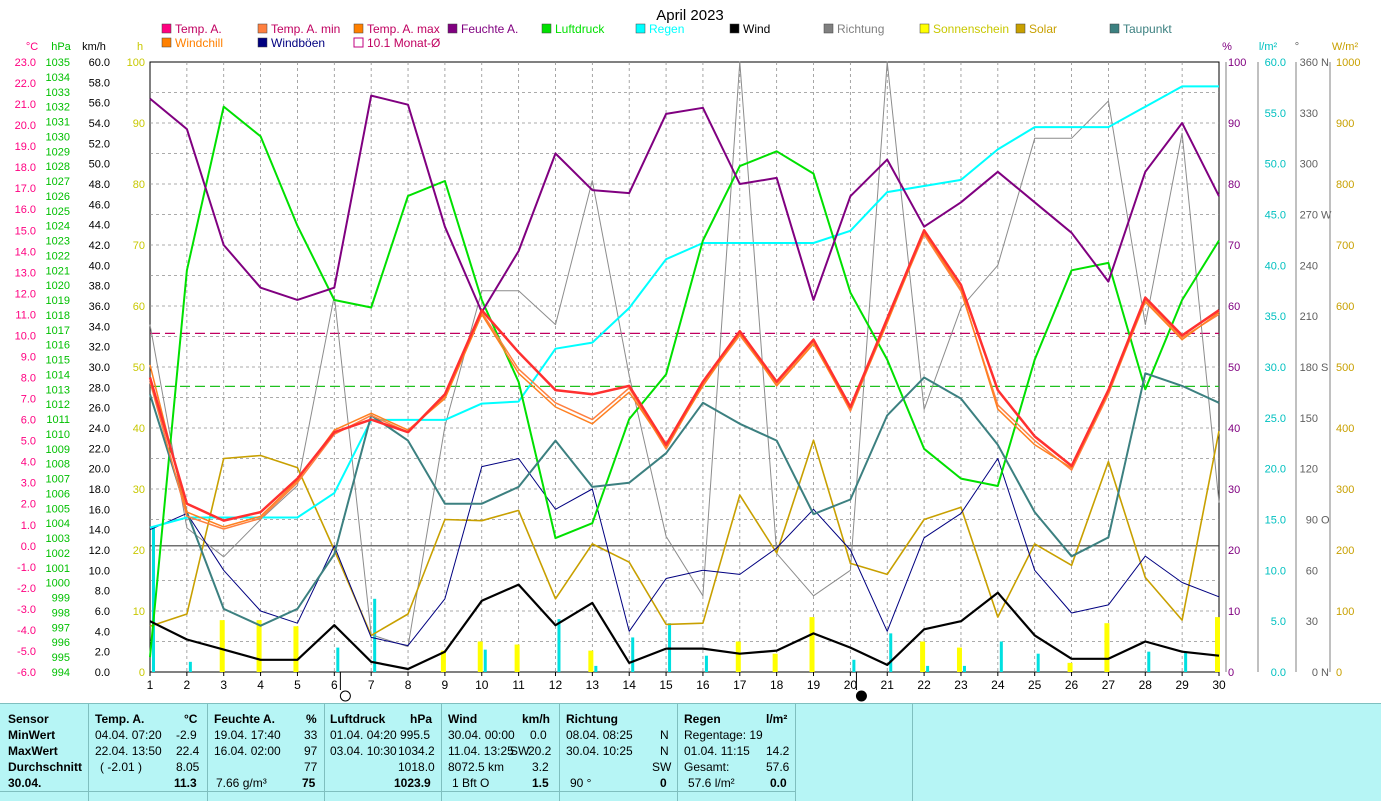 Image resolution: width=1381 pixels, height=801 pixels. What do you see at coordinates (58, 167) in the screenshot?
I see `pressure-tick-label: 1028` at bounding box center [58, 167].